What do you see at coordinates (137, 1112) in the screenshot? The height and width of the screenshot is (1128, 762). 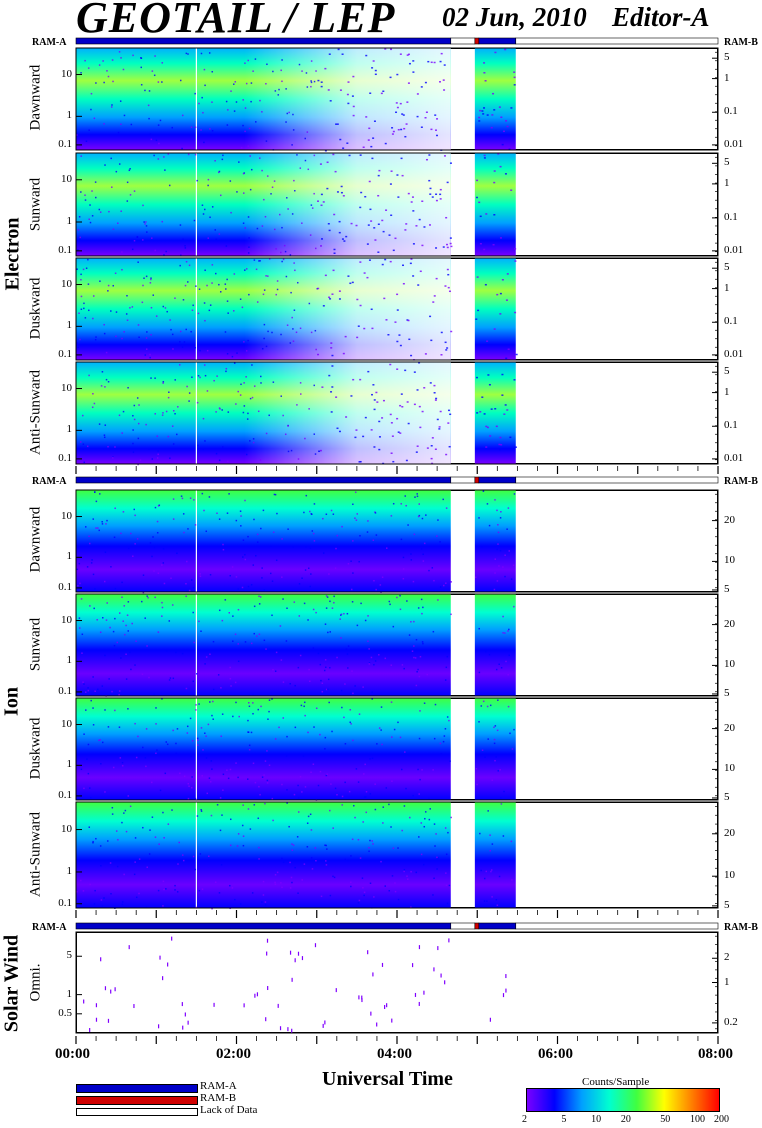 I see `legend-lack-swatch` at bounding box center [137, 1112].